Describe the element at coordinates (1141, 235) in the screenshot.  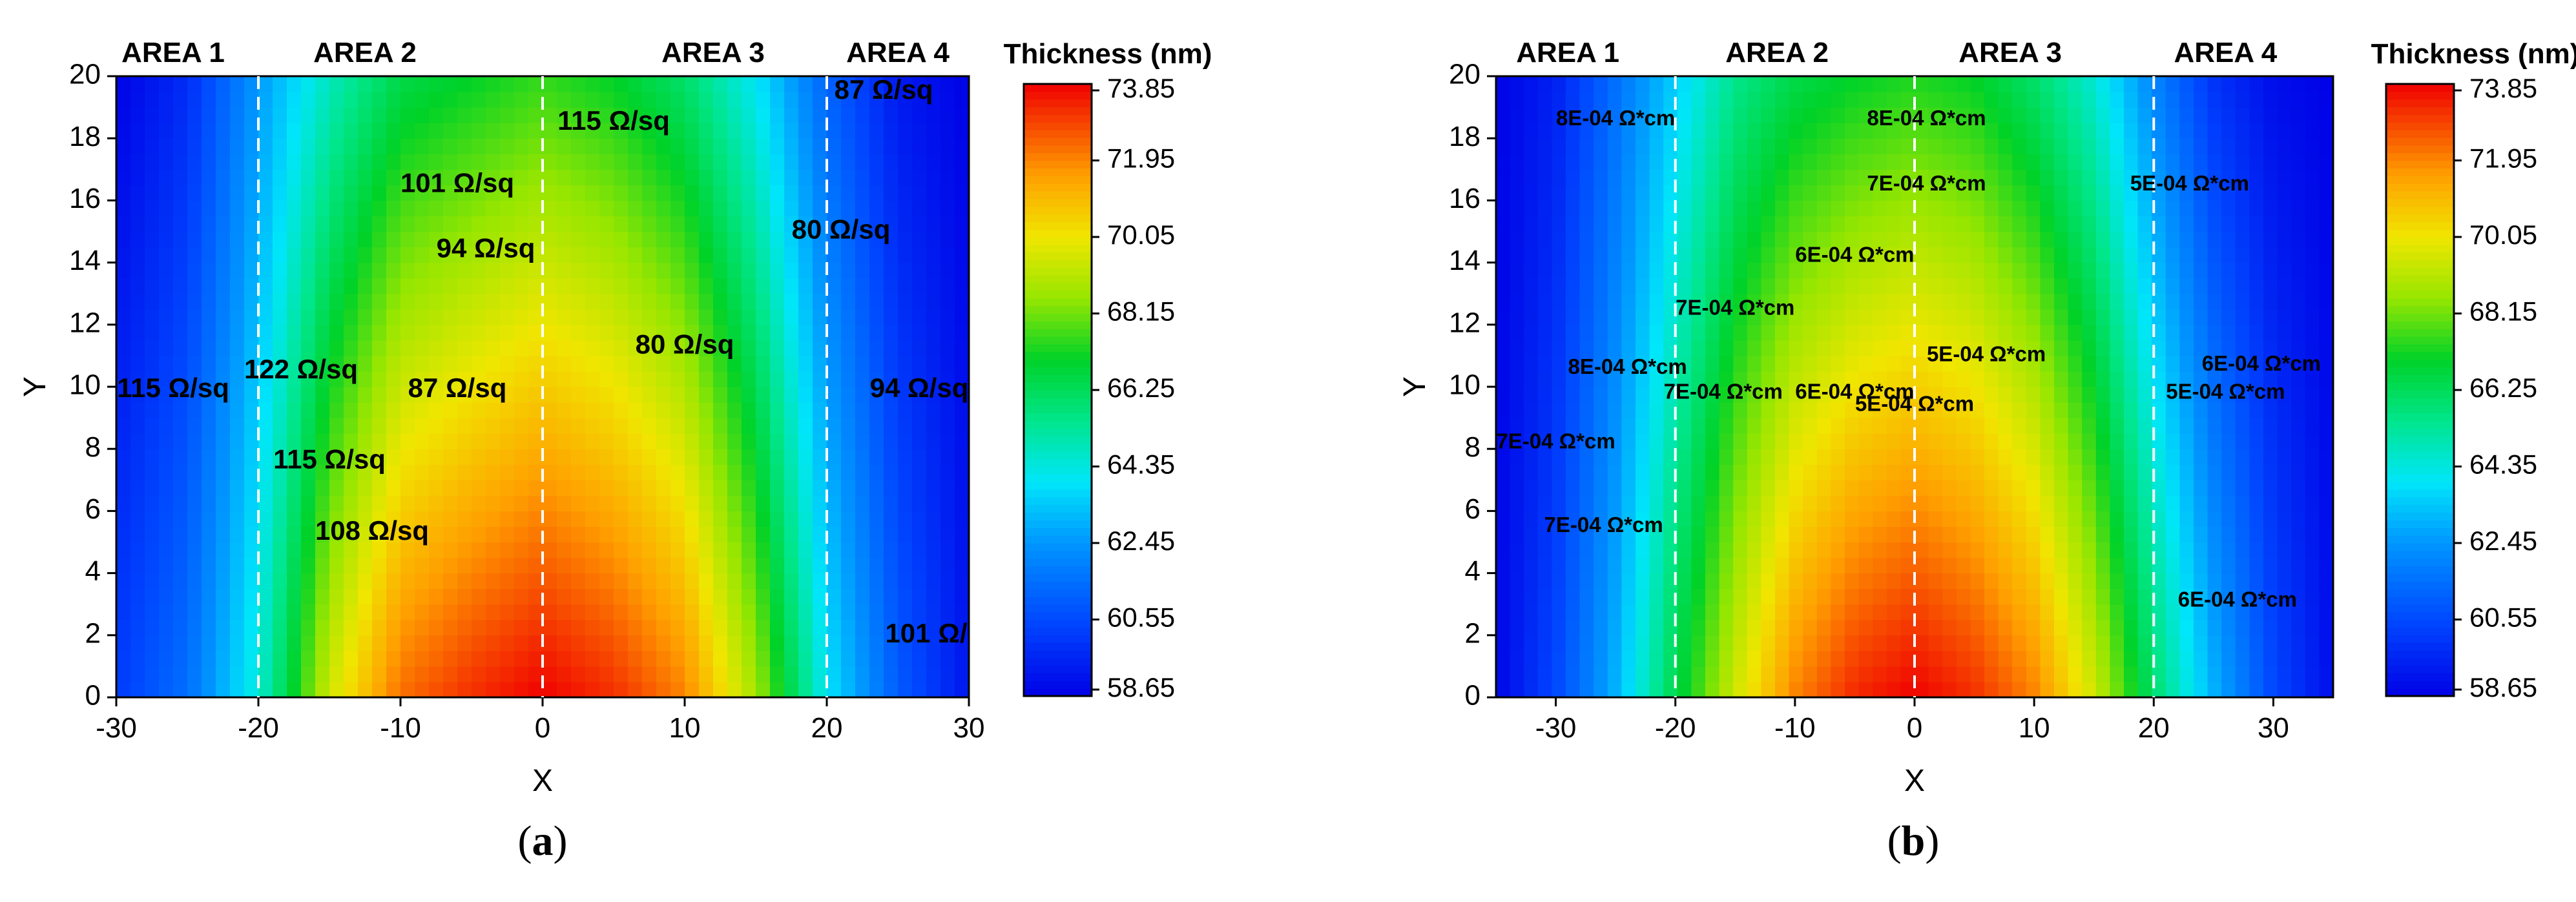
I see `colorbar-tick-label: 70.05` at that location.